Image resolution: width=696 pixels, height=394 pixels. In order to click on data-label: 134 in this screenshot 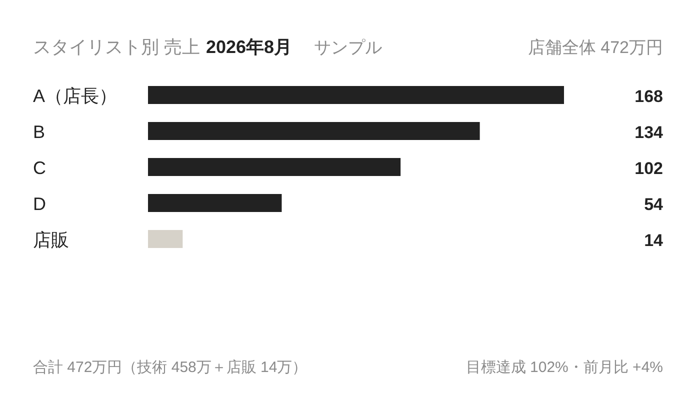, I will do `click(649, 132)`.